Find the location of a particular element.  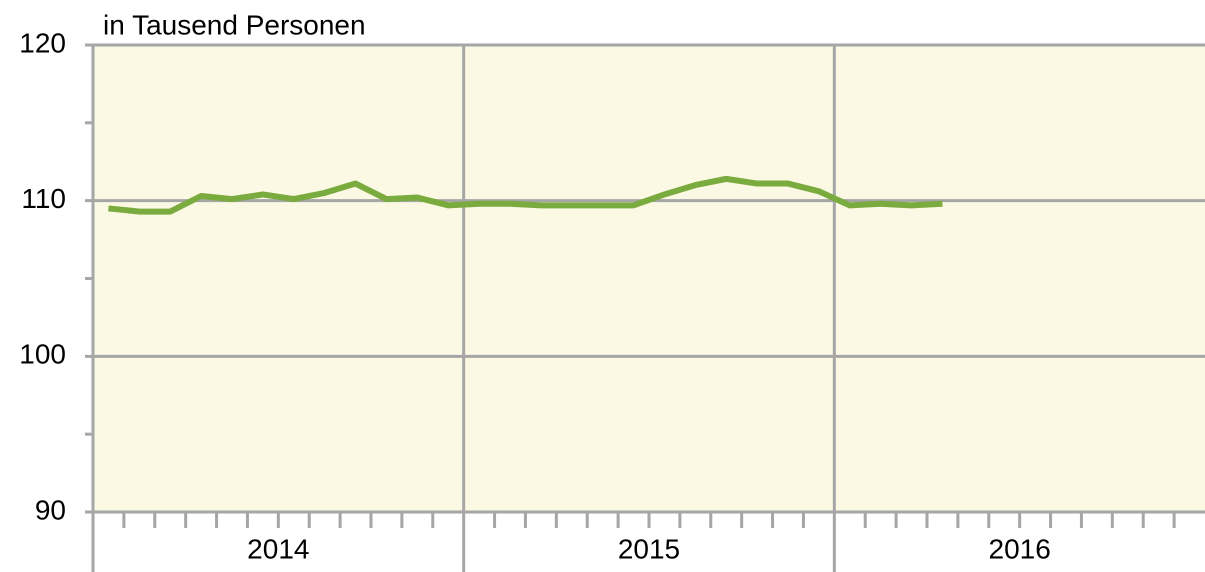

x-tick-label: 2016 is located at coordinates (1020, 548).